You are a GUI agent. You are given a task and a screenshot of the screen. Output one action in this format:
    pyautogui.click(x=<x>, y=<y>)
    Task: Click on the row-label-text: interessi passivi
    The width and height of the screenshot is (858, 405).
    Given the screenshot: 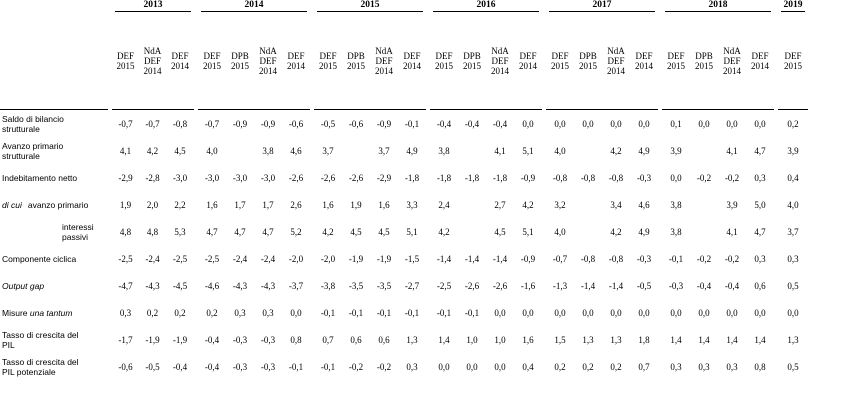 What is the action you would take?
    pyautogui.click(x=78, y=231)
    